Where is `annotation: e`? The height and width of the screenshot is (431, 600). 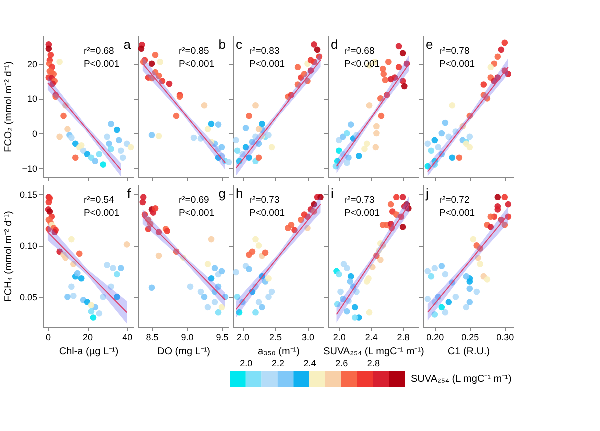
annotation: e is located at coordinates (430, 44).